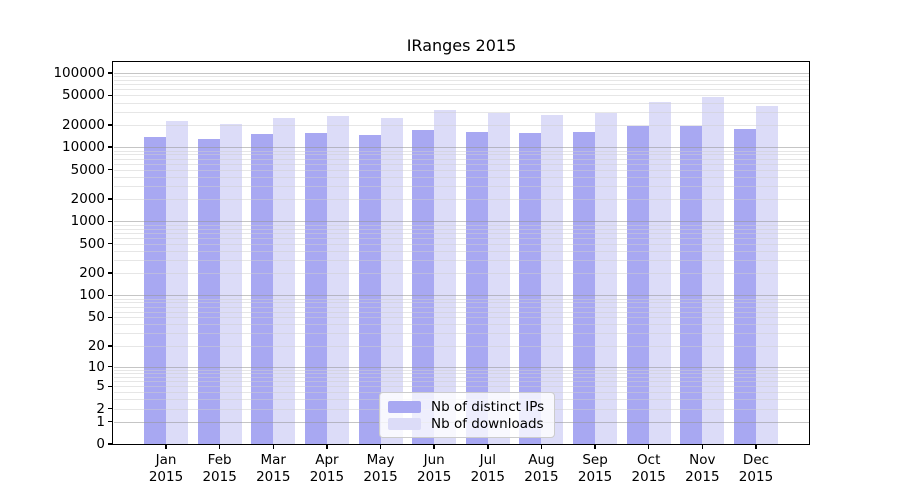  What do you see at coordinates (404, 406) in the screenshot?
I see `legend-swatch-distinct-ips` at bounding box center [404, 406].